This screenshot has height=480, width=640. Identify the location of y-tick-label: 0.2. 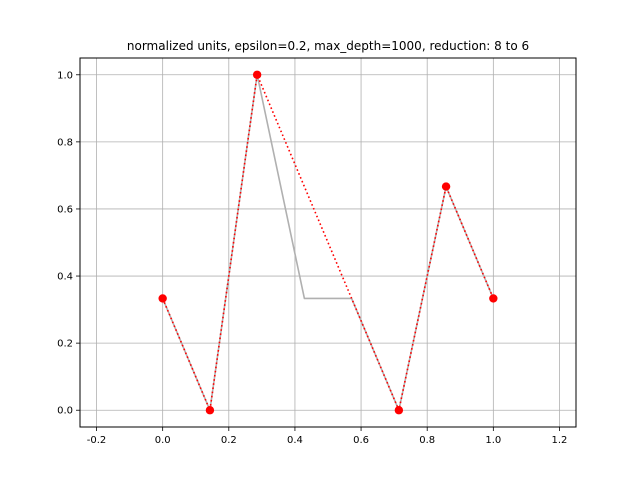
(65, 344).